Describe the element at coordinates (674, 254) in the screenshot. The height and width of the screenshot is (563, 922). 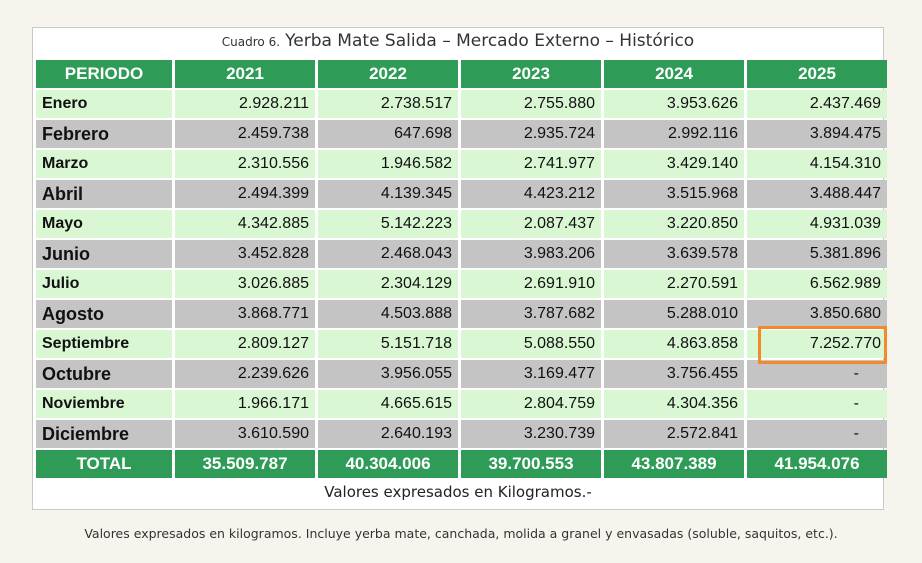
I see `value-cell: 3.639.578` at that location.